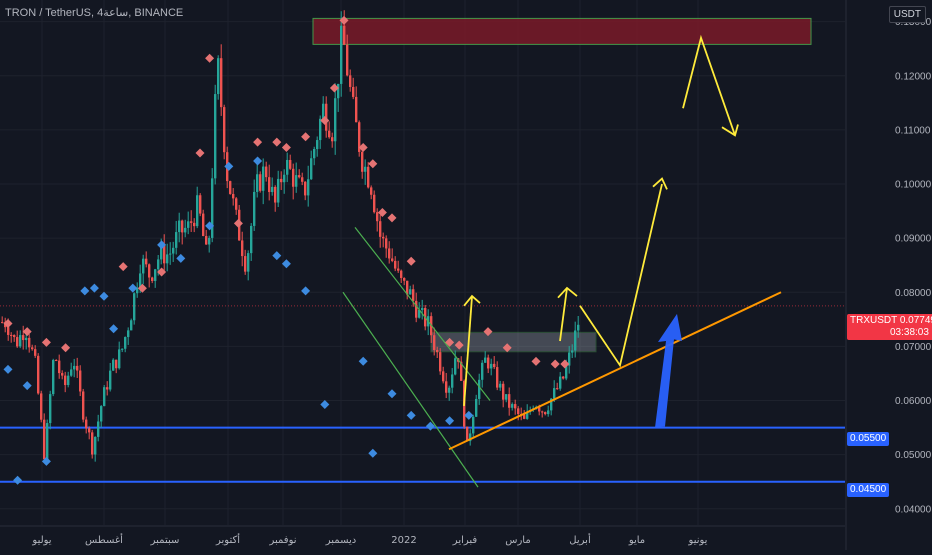 The width and height of the screenshot is (932, 555). I want to click on x-tick-label: مايو, so click(636, 540).